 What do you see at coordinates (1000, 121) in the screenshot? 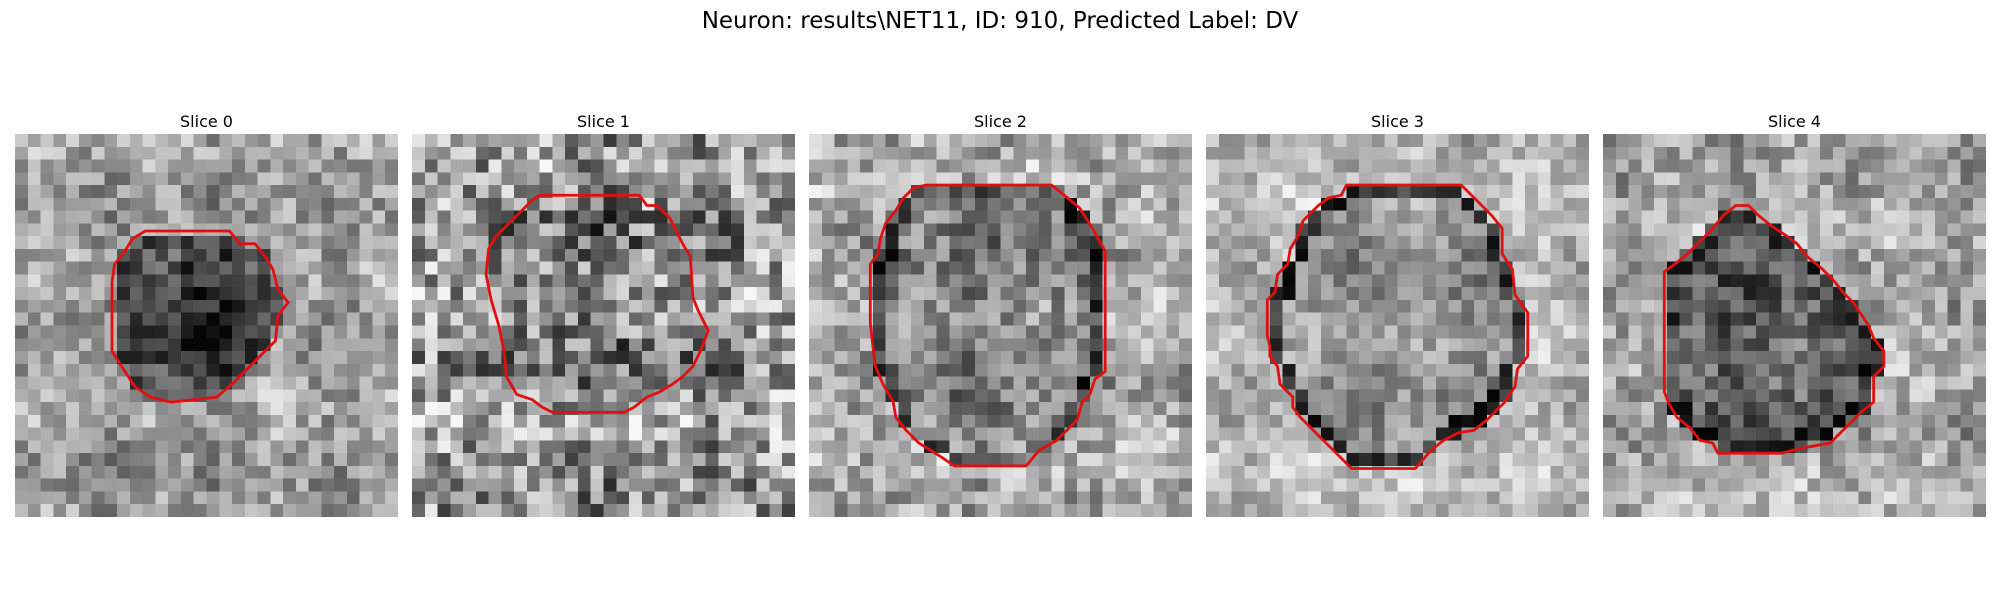
I see `slice-title-2: Slice 2` at bounding box center [1000, 121].